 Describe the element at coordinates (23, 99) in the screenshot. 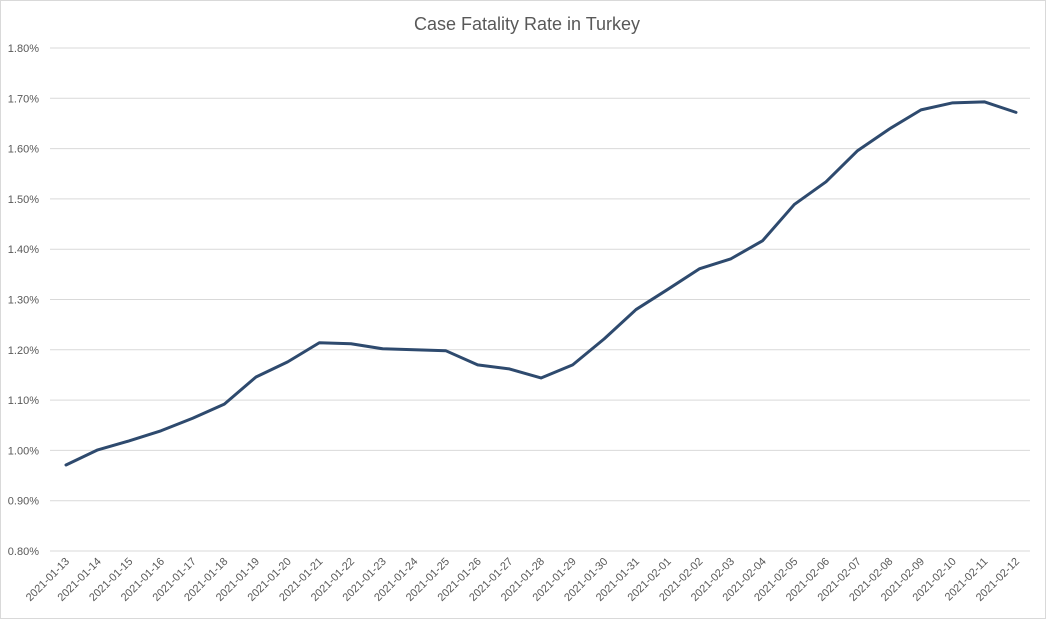

I see `y-tick-label: 1.70%` at that location.